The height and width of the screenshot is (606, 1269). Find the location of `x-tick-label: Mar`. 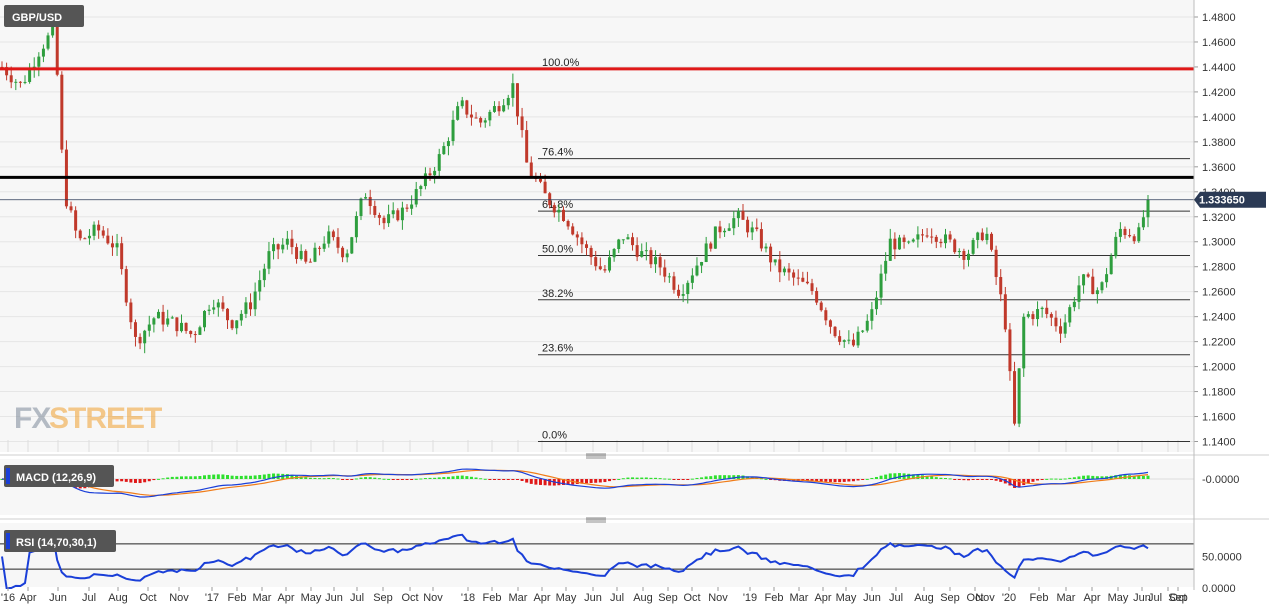

x-tick-label: Mar is located at coordinates (518, 598).